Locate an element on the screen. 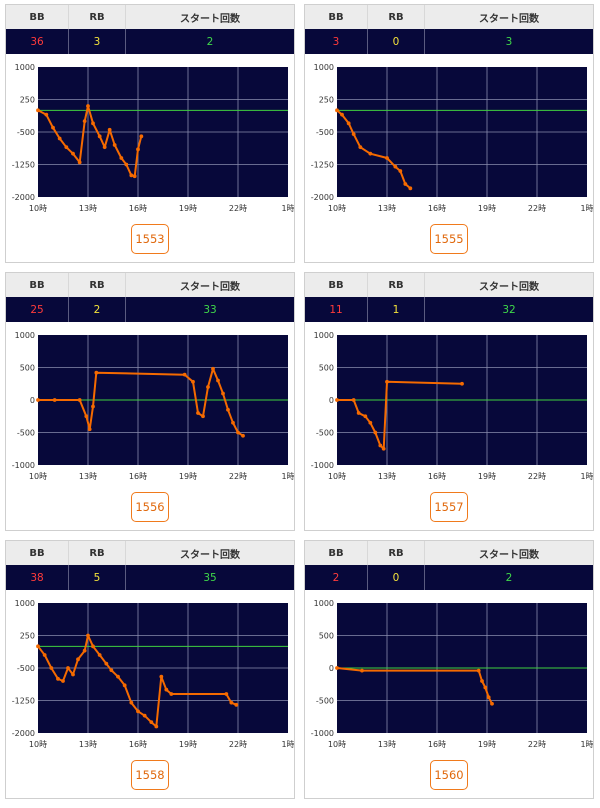 Image resolution: width=600 pixels, height=808 pixels. start-count-value: 32 is located at coordinates (509, 309).